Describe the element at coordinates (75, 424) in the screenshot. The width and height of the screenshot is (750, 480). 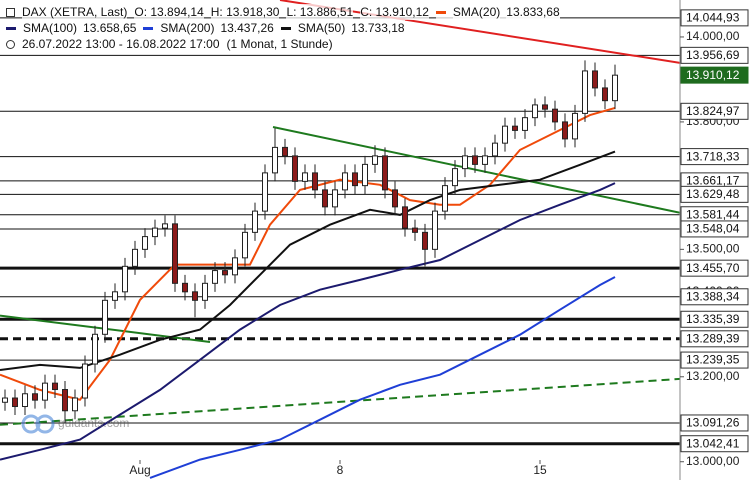
I see `watermark: guidants.com` at that location.